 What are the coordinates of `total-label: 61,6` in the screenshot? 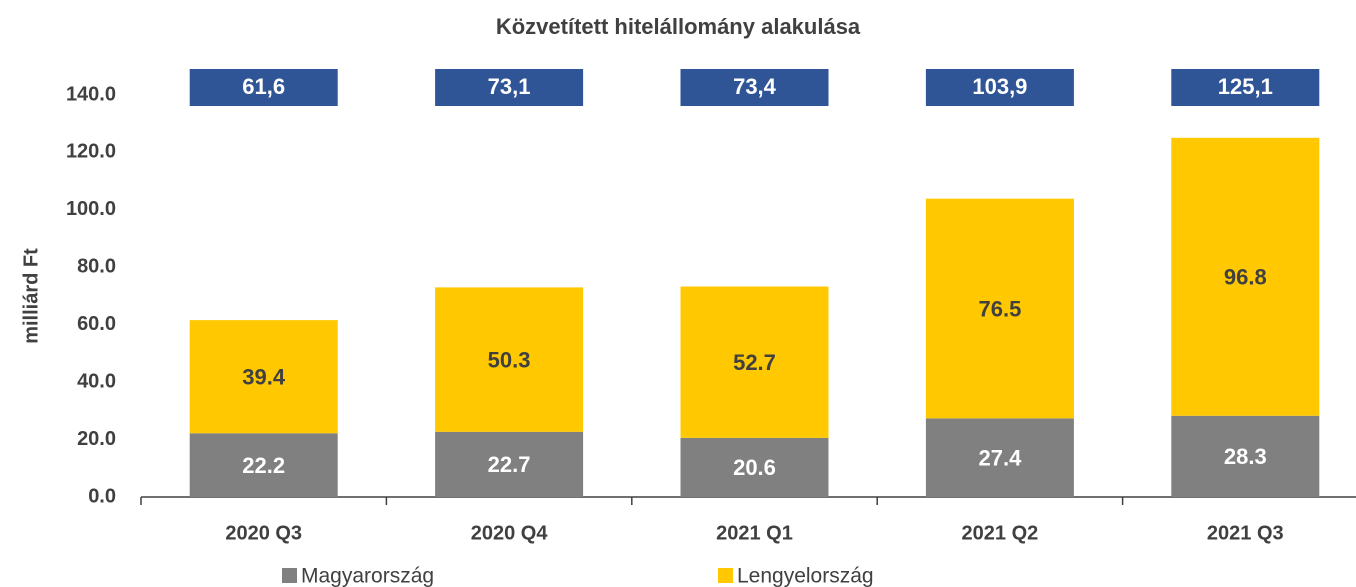 It's located at (263, 86).